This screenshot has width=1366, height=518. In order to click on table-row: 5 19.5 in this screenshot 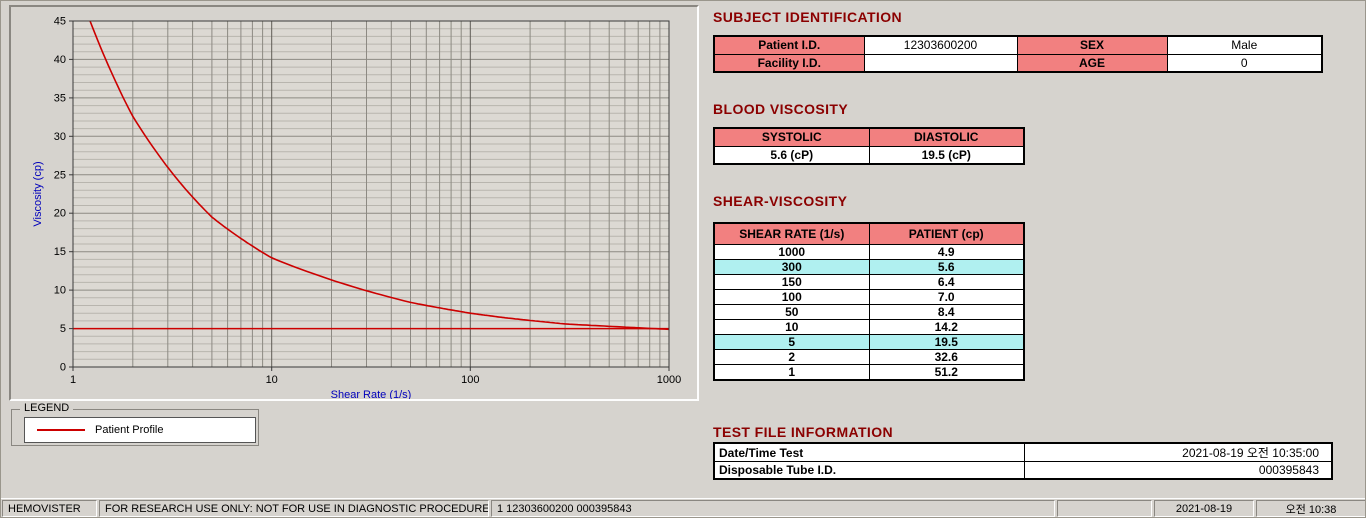, I will do `click(869, 341)`.